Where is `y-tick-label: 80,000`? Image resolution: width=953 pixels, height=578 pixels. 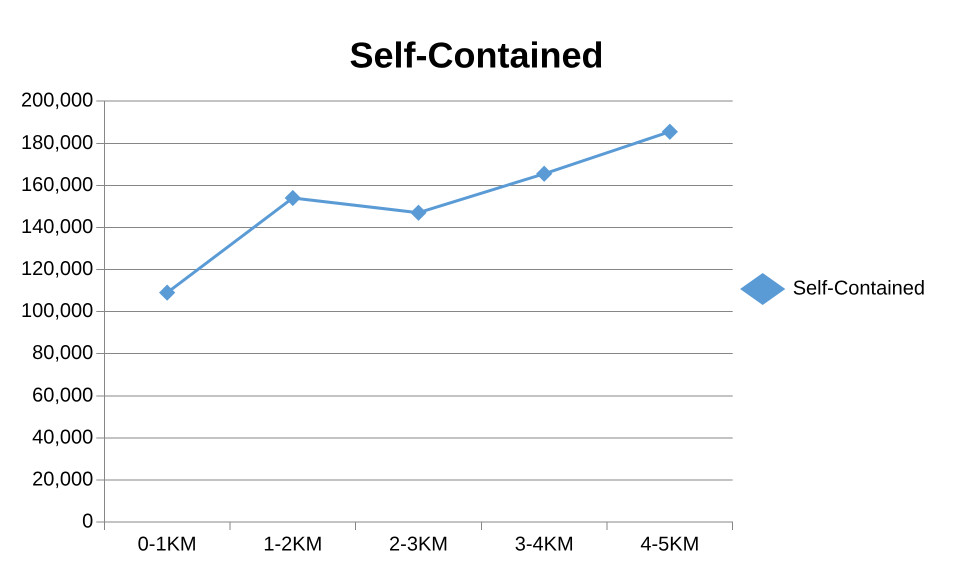 y-tick-label: 80,000 is located at coordinates (63, 353).